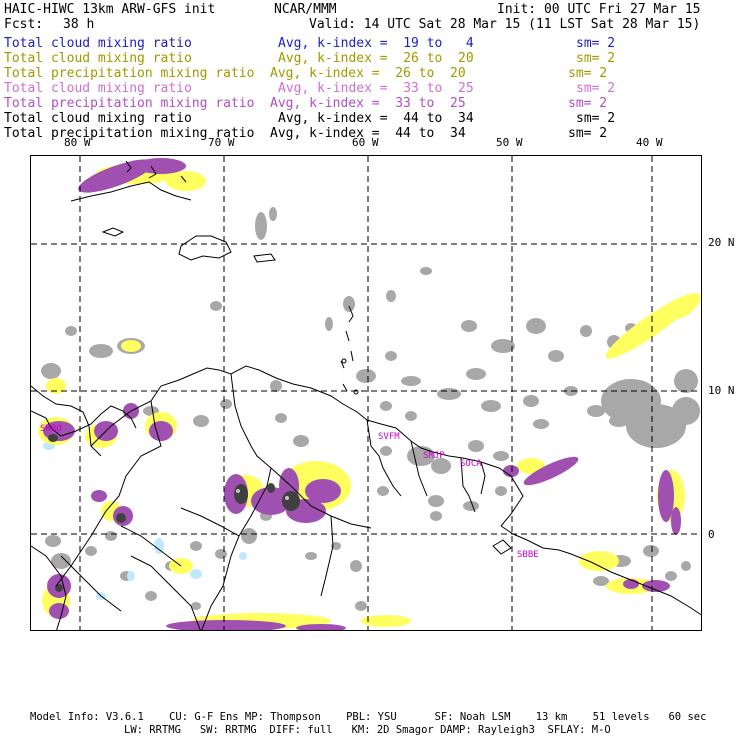  I want to click on lat-label-10n: 10 N, so click(721, 390).